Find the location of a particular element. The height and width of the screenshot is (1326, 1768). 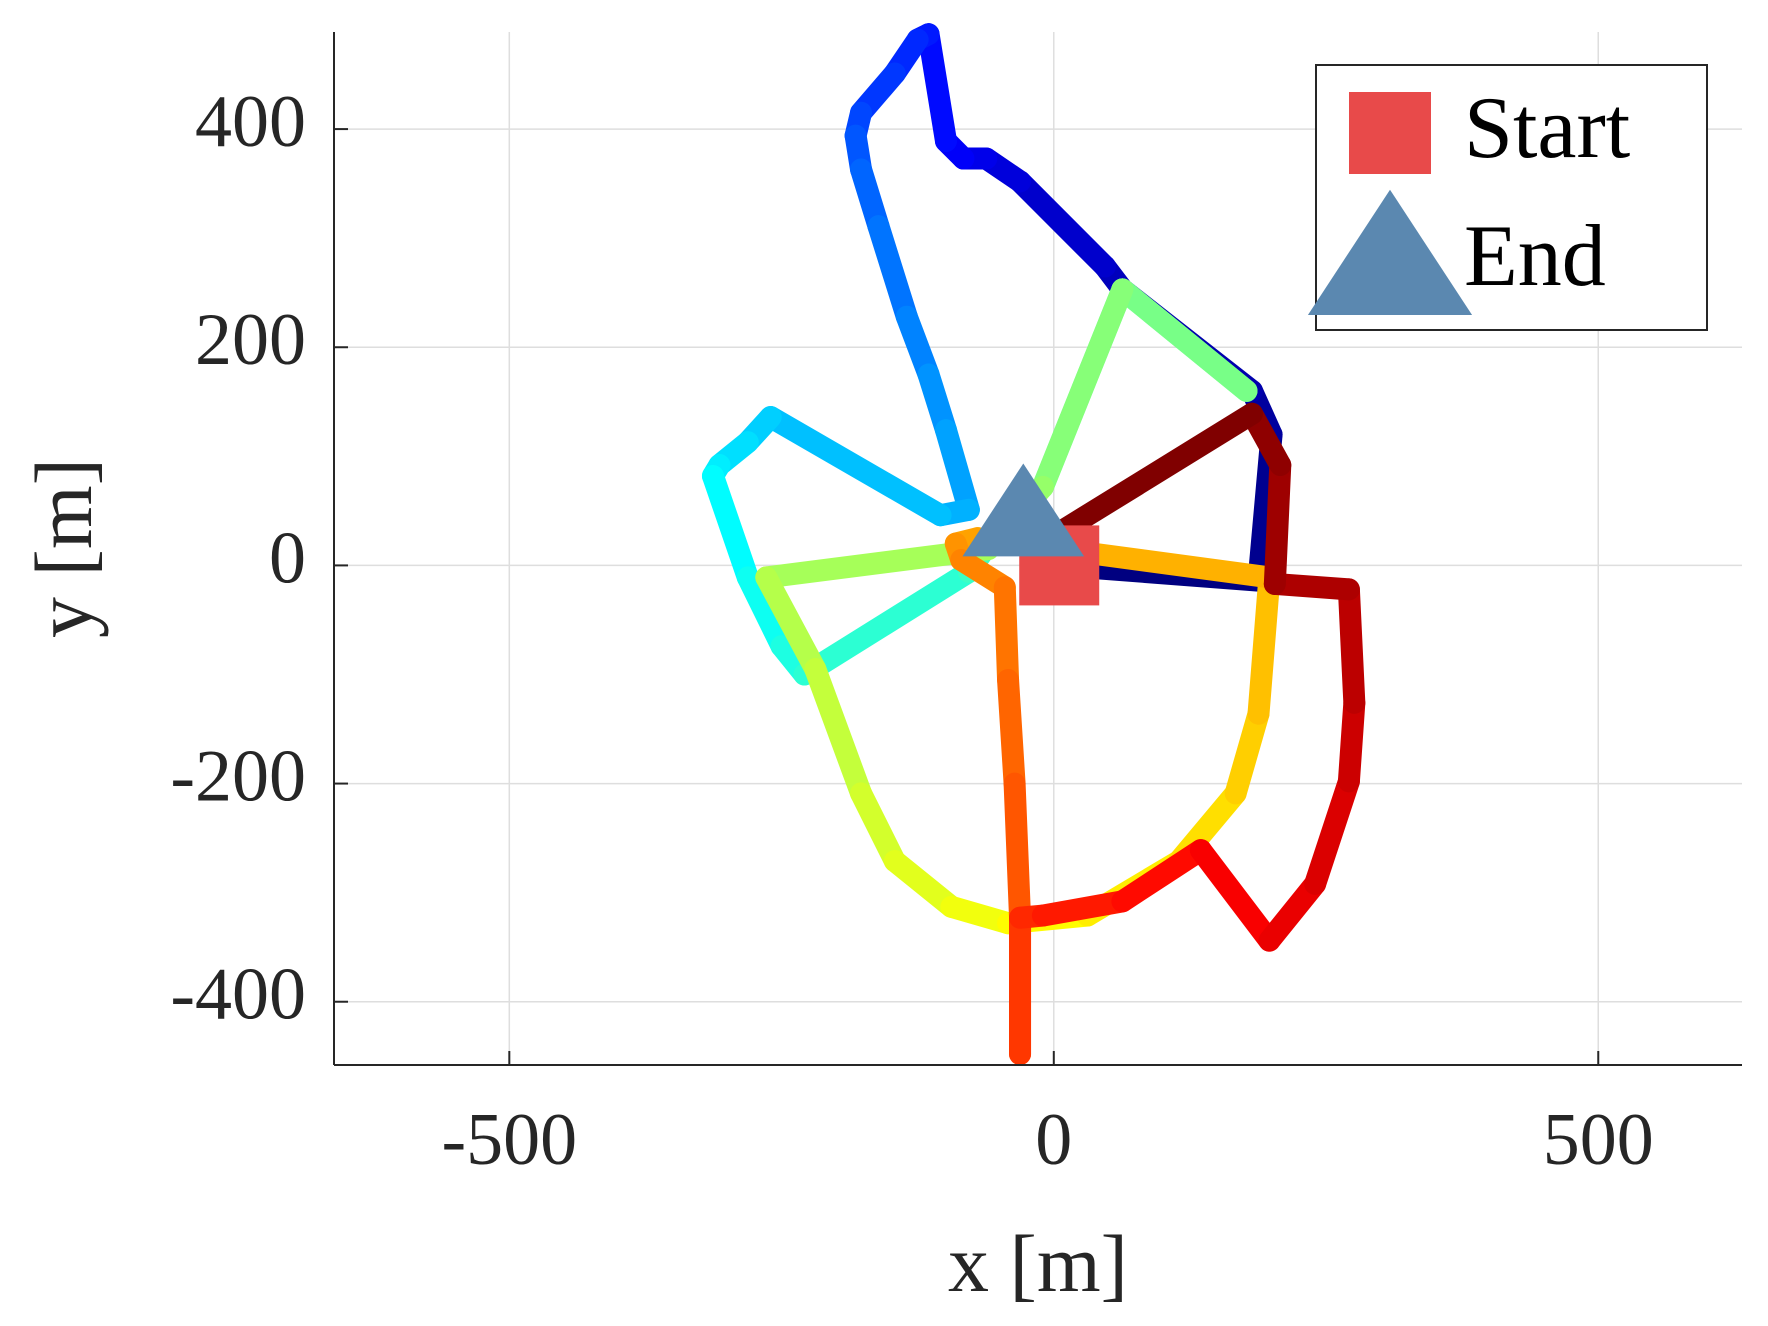

y-axis-label: y [m] is located at coordinates (63, 548).